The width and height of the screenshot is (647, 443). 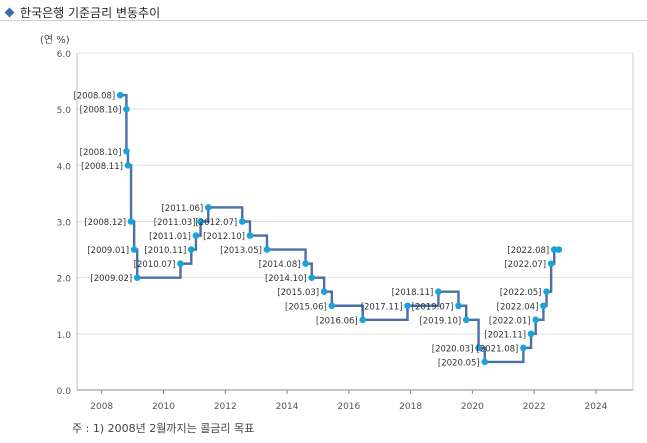 I want to click on data-point-label: [2022.04], so click(x=518, y=307).